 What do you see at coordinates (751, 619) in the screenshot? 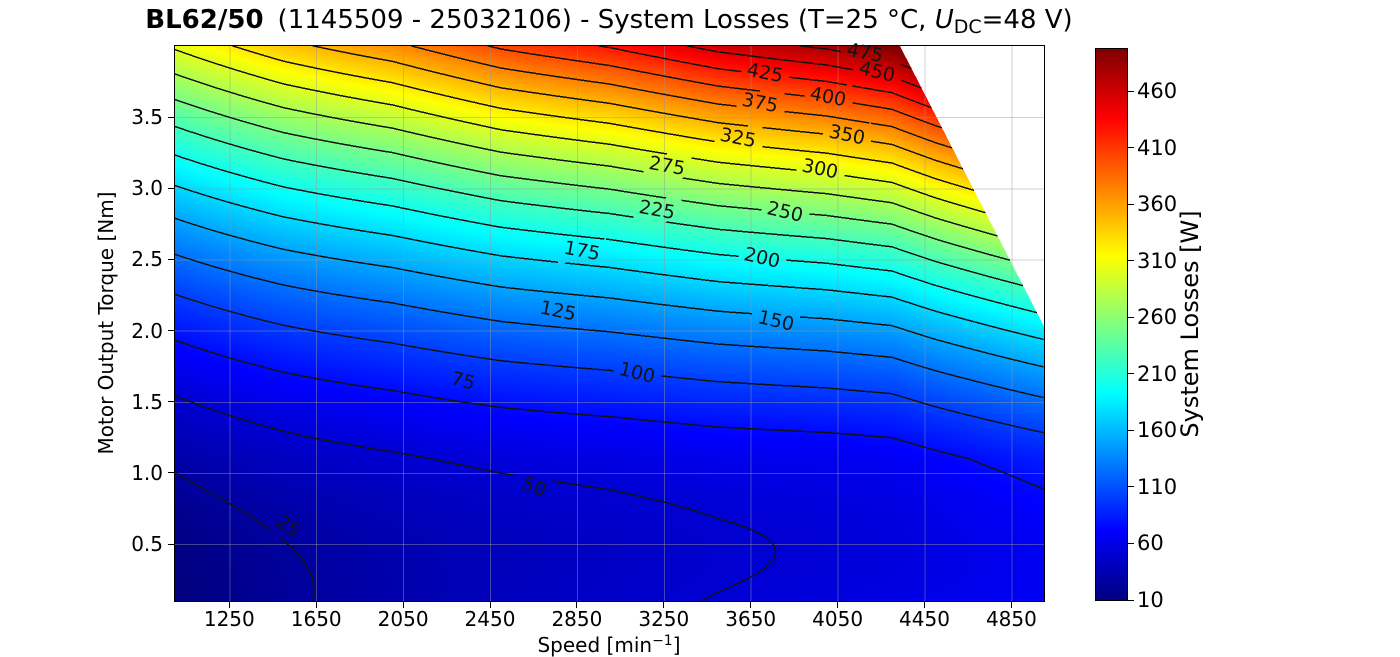
I see `x-tick-label: 3650` at bounding box center [751, 619].